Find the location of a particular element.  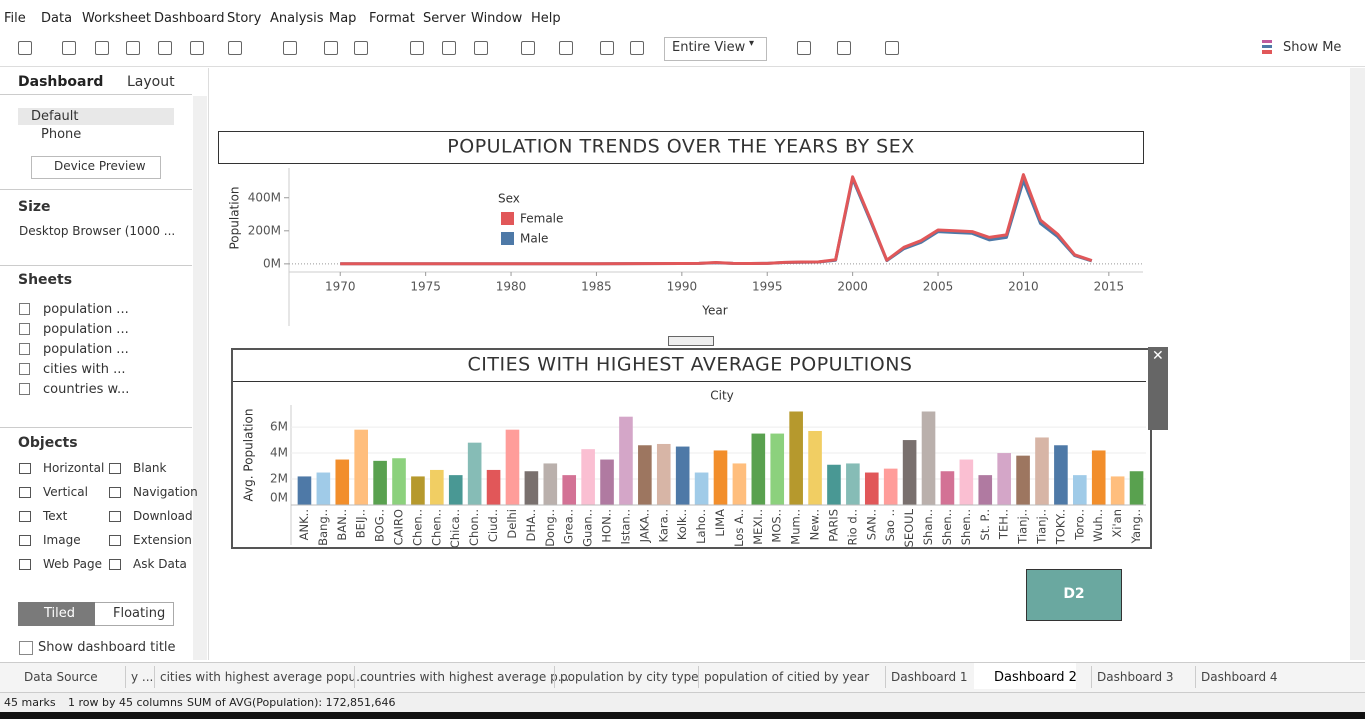

menu-item: Server is located at coordinates (444, 18).